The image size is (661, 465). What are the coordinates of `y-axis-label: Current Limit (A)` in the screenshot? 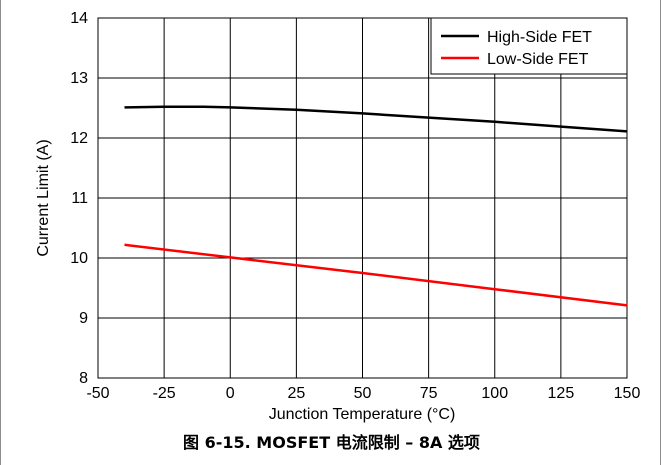 It's located at (43, 197).